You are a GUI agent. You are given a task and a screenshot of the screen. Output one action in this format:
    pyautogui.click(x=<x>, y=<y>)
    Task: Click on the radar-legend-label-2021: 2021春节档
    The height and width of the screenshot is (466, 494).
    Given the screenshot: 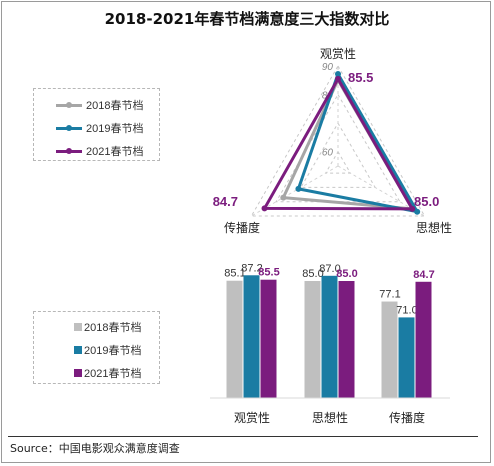 What is the action you would take?
    pyautogui.click(x=115, y=152)
    